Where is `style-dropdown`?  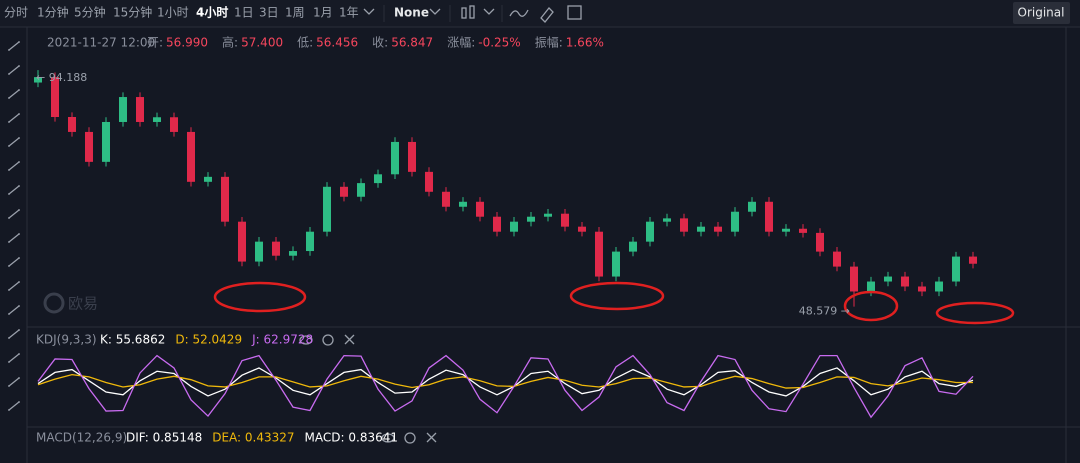 style-dropdown is located at coordinates (435, 11).